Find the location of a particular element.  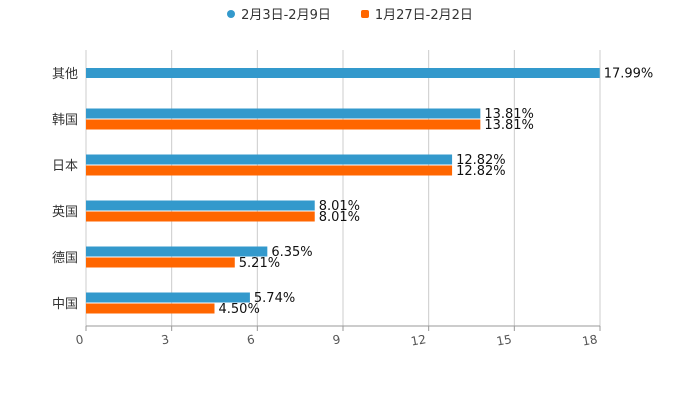

x-tick-label: 18 is located at coordinates (589, 340).